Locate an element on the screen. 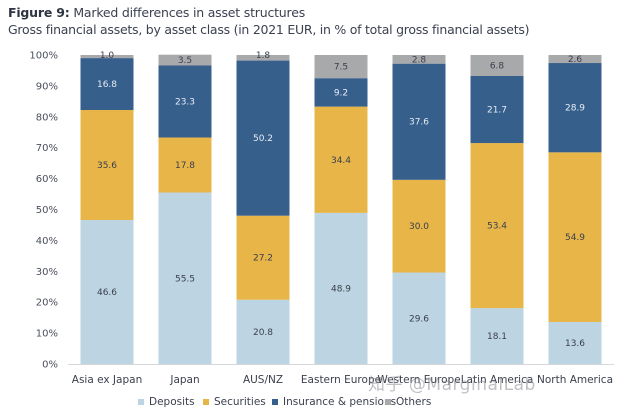 The height and width of the screenshot is (420, 624). data-label: 18.1 is located at coordinates (497, 337).